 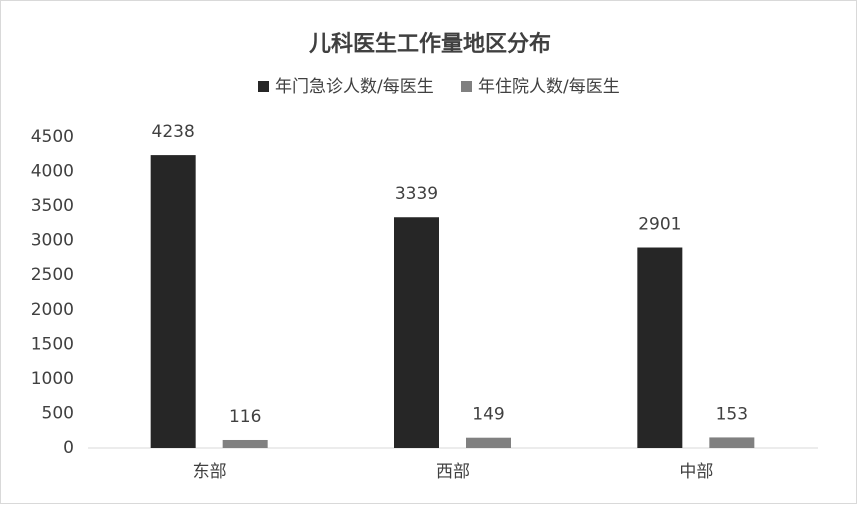 What do you see at coordinates (52, 379) in the screenshot?
I see `y-tick-label: 1000` at bounding box center [52, 379].